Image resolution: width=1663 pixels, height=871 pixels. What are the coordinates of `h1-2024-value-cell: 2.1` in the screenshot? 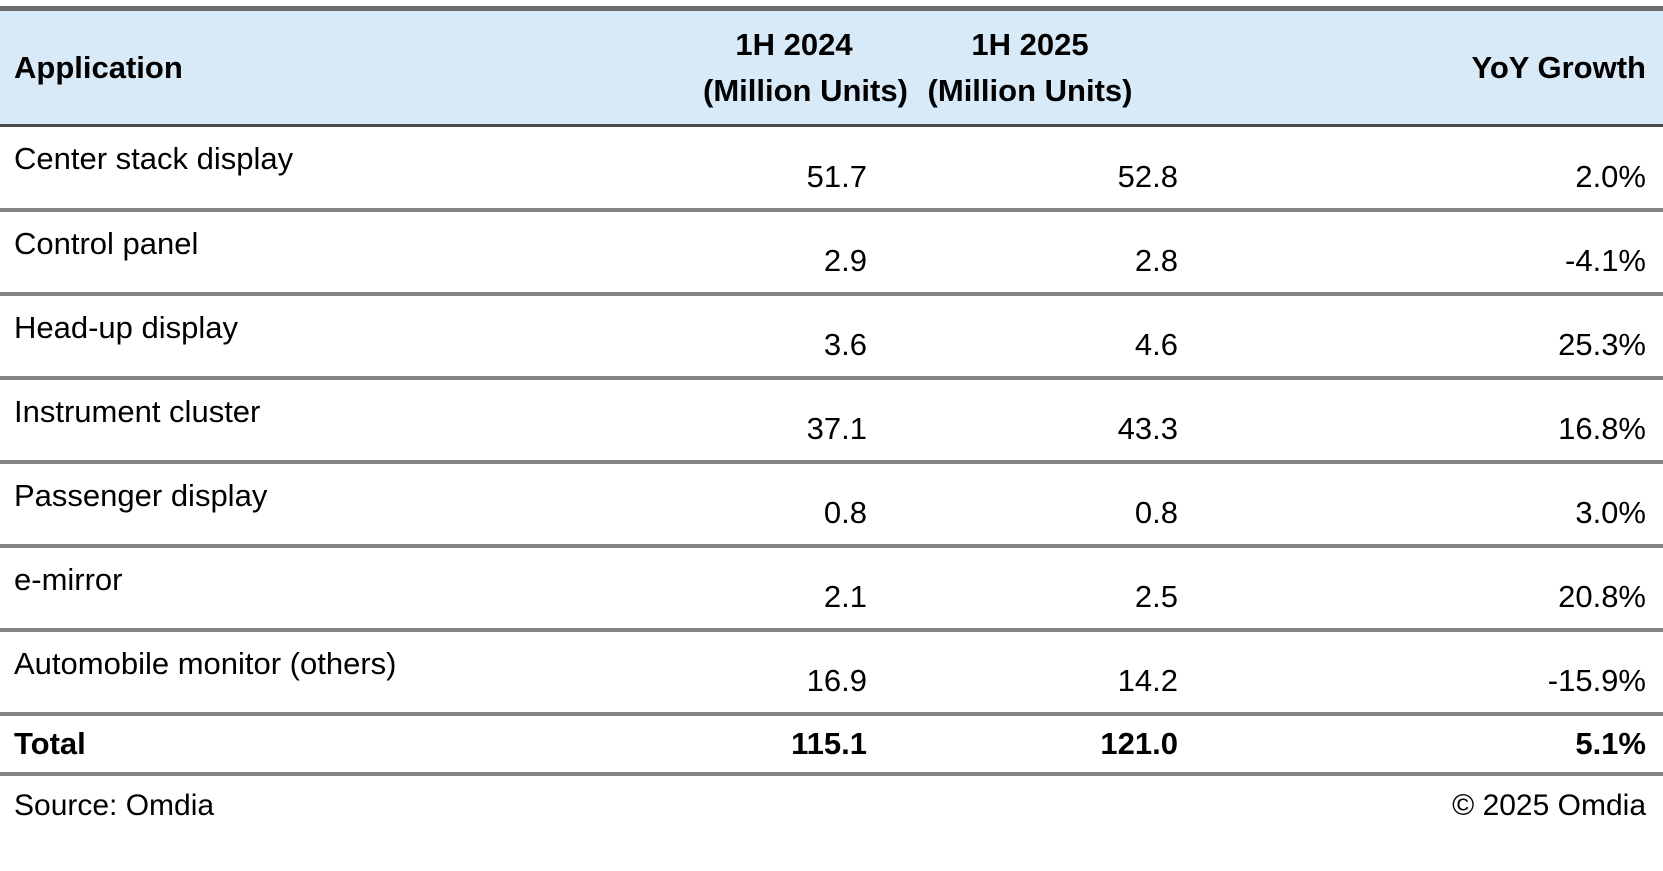 It's located at (735, 588).